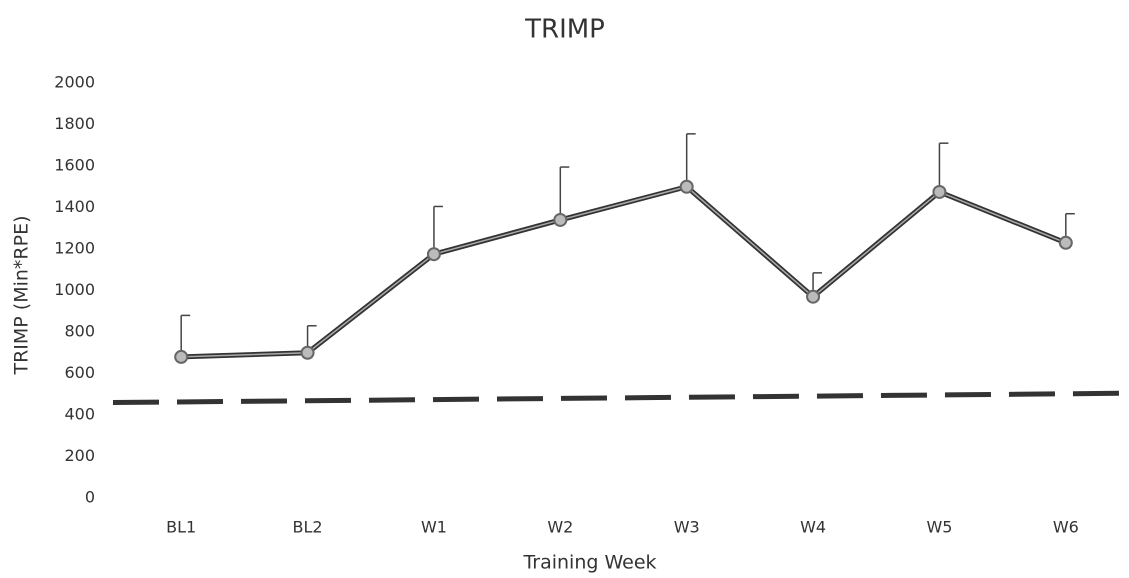 Image resolution: width=1129 pixels, height=578 pixels. What do you see at coordinates (181, 527) in the screenshot?
I see `x-tick-label: BL1` at bounding box center [181, 527].